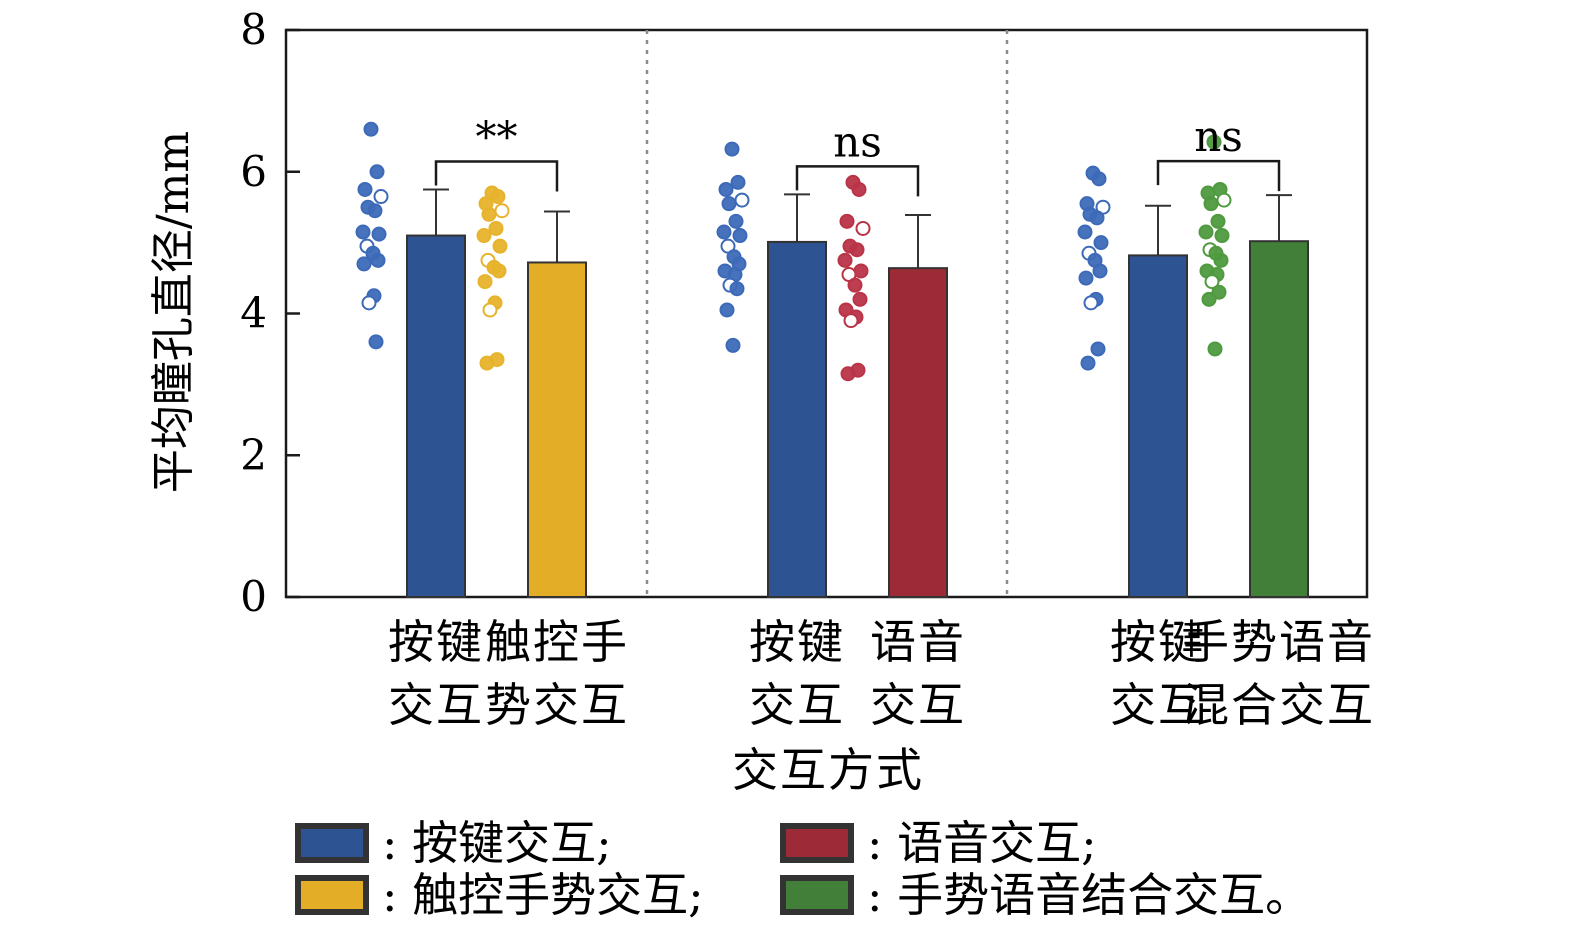  What do you see at coordinates (253, 171) in the screenshot?
I see `y-tick-label: 6` at bounding box center [253, 171].